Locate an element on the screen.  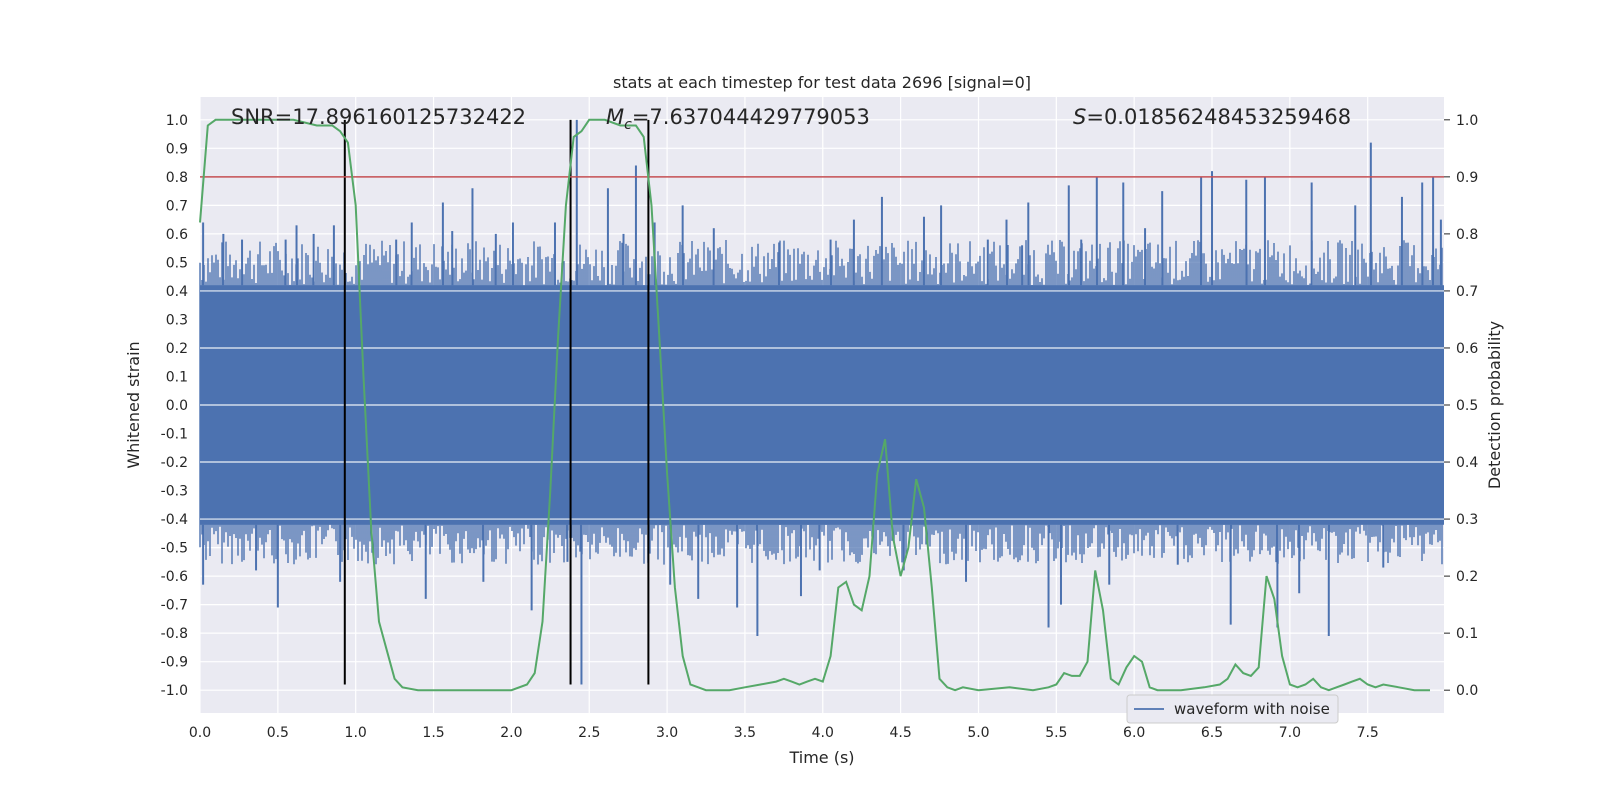
x-tick-label: 1.0 is located at coordinates (356, 733).